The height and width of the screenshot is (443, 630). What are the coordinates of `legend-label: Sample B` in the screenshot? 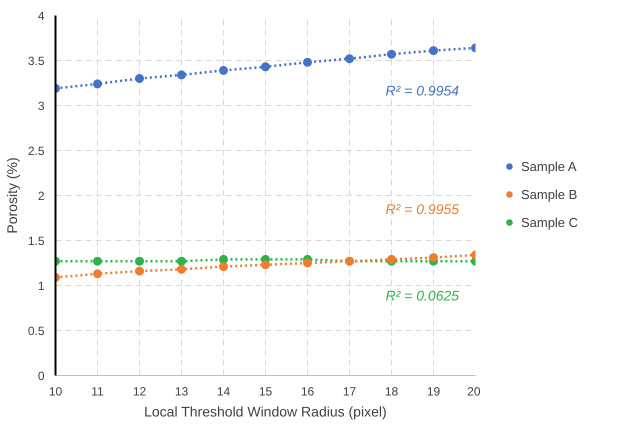 It's located at (549, 194).